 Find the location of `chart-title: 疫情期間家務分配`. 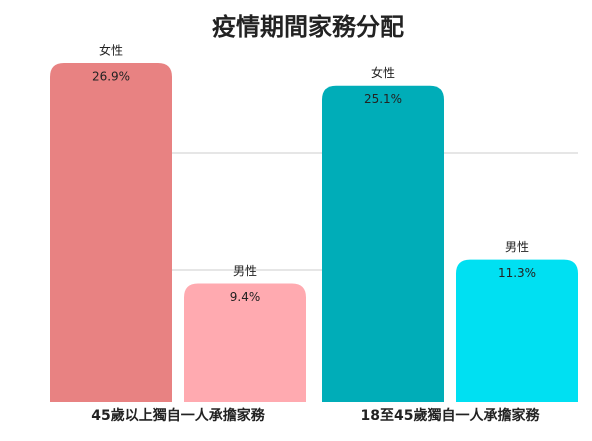

chart-title: 疫情期間家務分配 is located at coordinates (308, 27).